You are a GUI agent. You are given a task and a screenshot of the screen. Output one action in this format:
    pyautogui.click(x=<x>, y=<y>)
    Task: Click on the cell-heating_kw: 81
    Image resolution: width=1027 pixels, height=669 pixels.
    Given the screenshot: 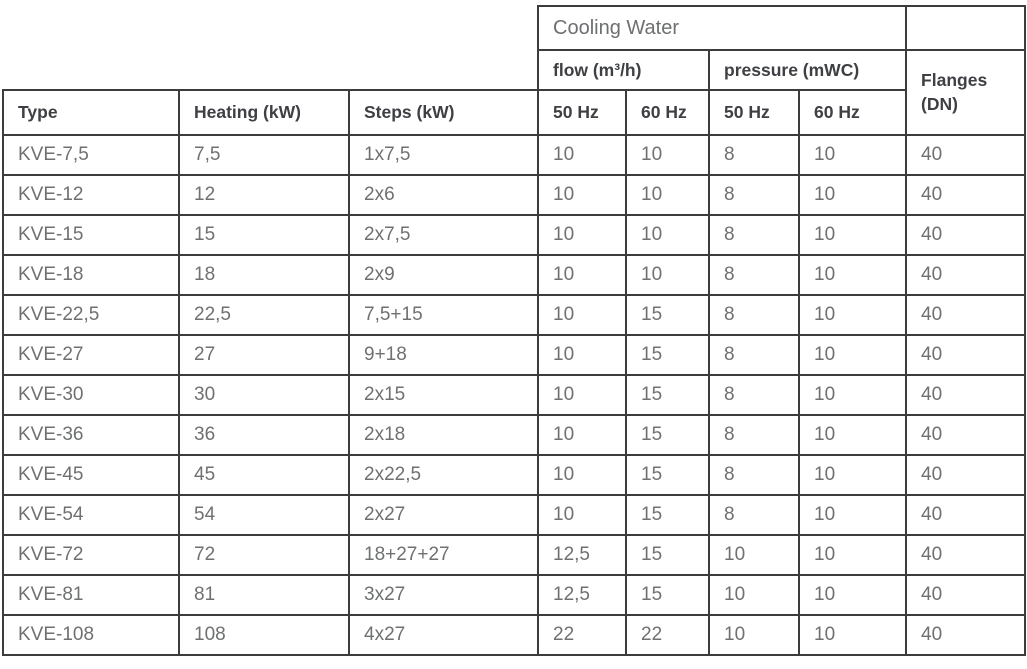 What is the action you would take?
    pyautogui.click(x=264, y=595)
    